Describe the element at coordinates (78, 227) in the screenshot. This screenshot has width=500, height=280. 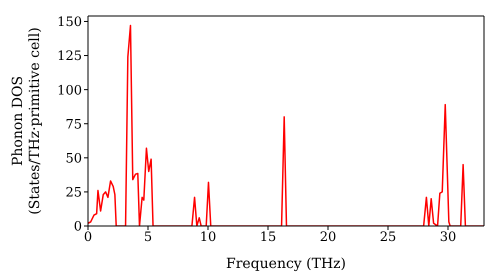
I see `y-tick-label: 0` at that location.